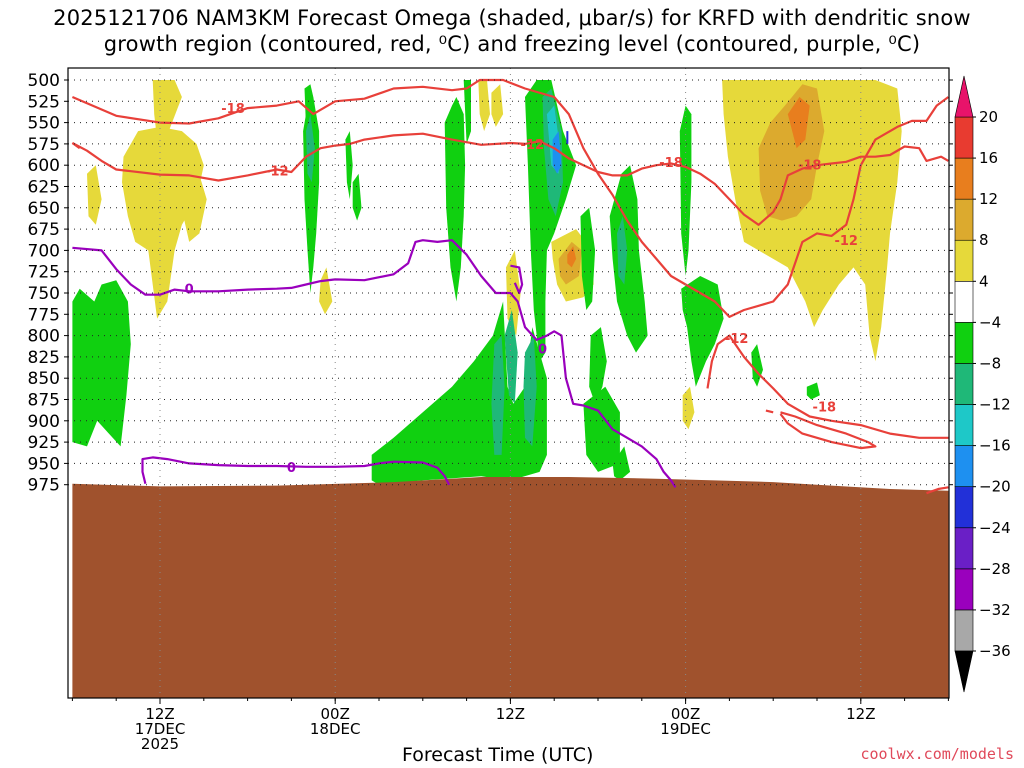  What do you see at coordinates (233, 109) in the screenshot?
I see `contour-label-0: -18` at bounding box center [233, 109].